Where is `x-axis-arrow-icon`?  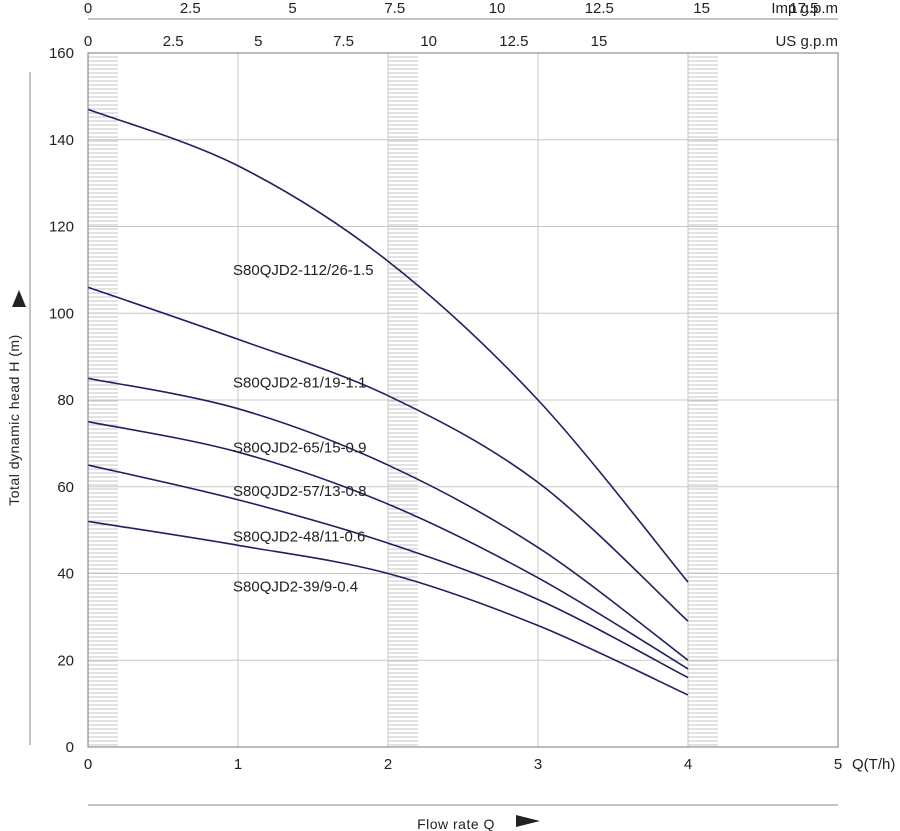 x-axis-arrow-icon is located at coordinates (528, 821).